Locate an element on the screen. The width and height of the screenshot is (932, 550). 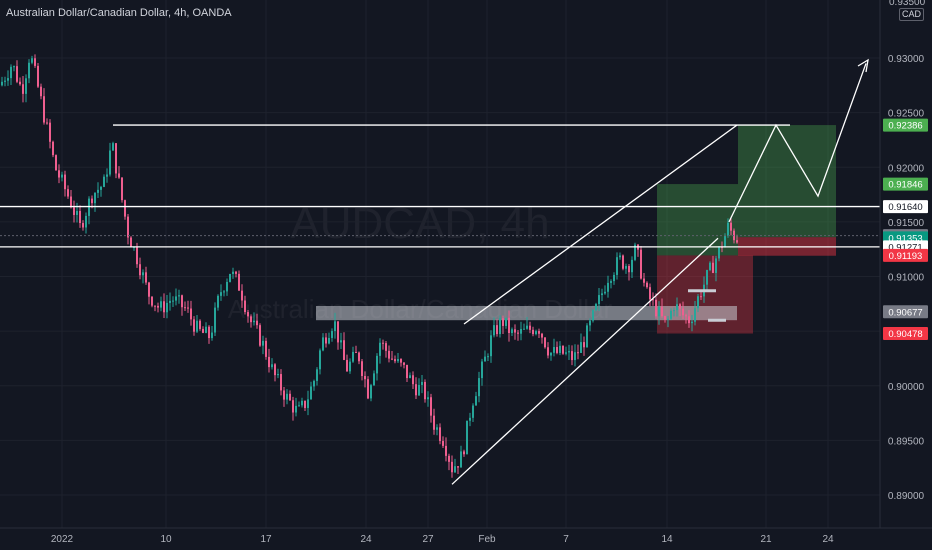
currency-badge: CAD is located at coordinates (912, 14).